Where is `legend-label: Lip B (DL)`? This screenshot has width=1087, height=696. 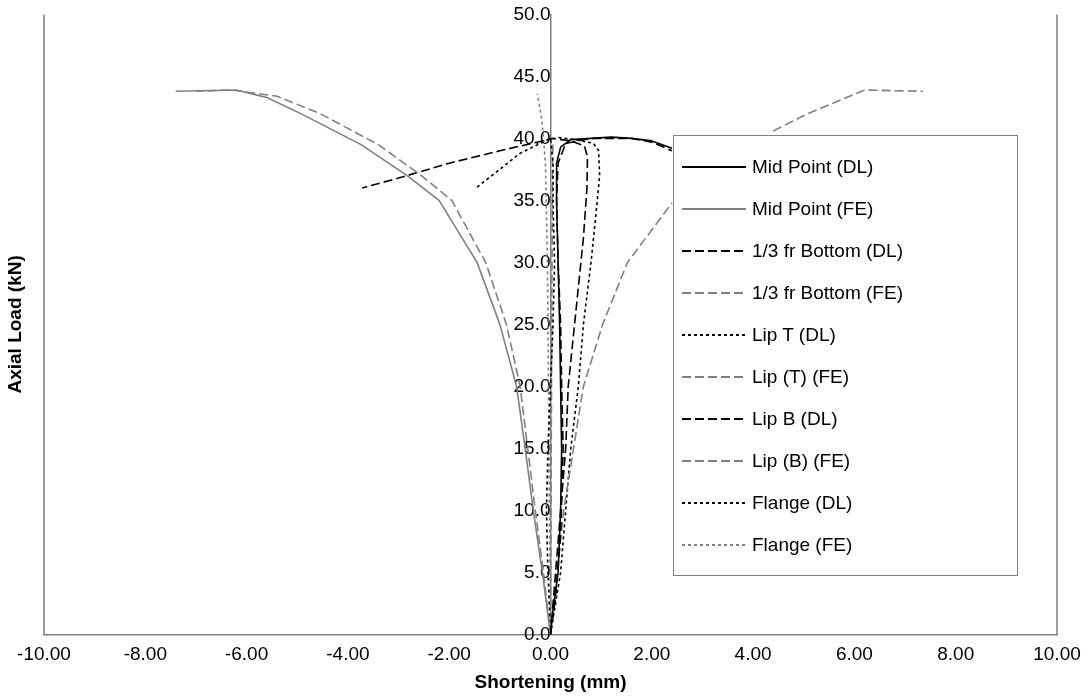 legend-label: Lip B (DL) is located at coordinates (795, 419).